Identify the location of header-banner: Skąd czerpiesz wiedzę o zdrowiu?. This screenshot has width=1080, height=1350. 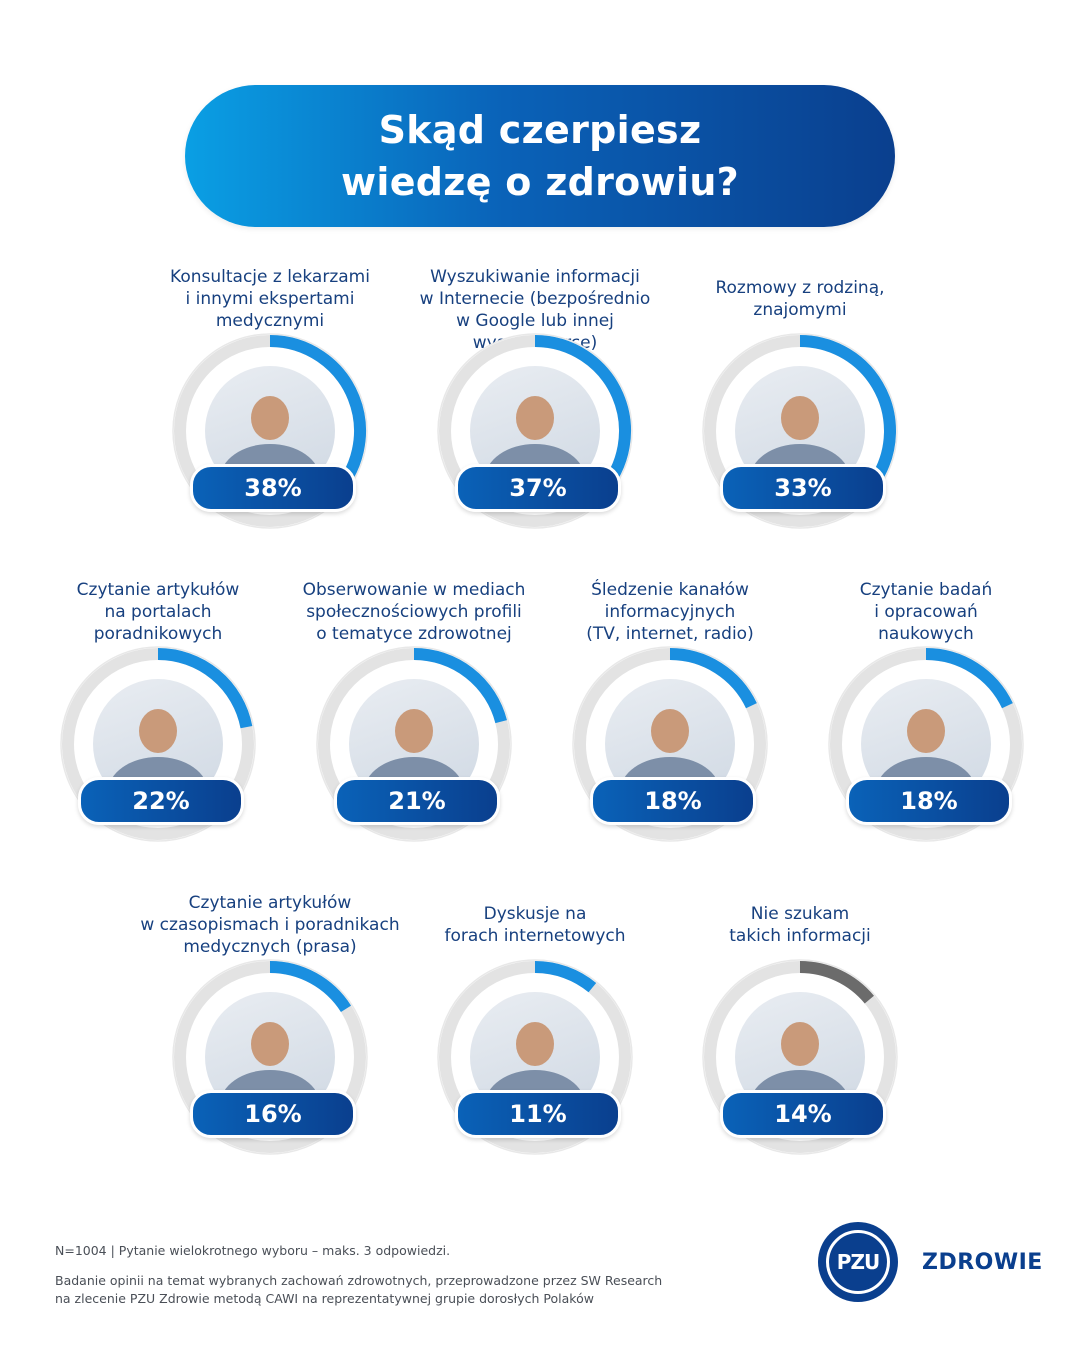
(540, 156).